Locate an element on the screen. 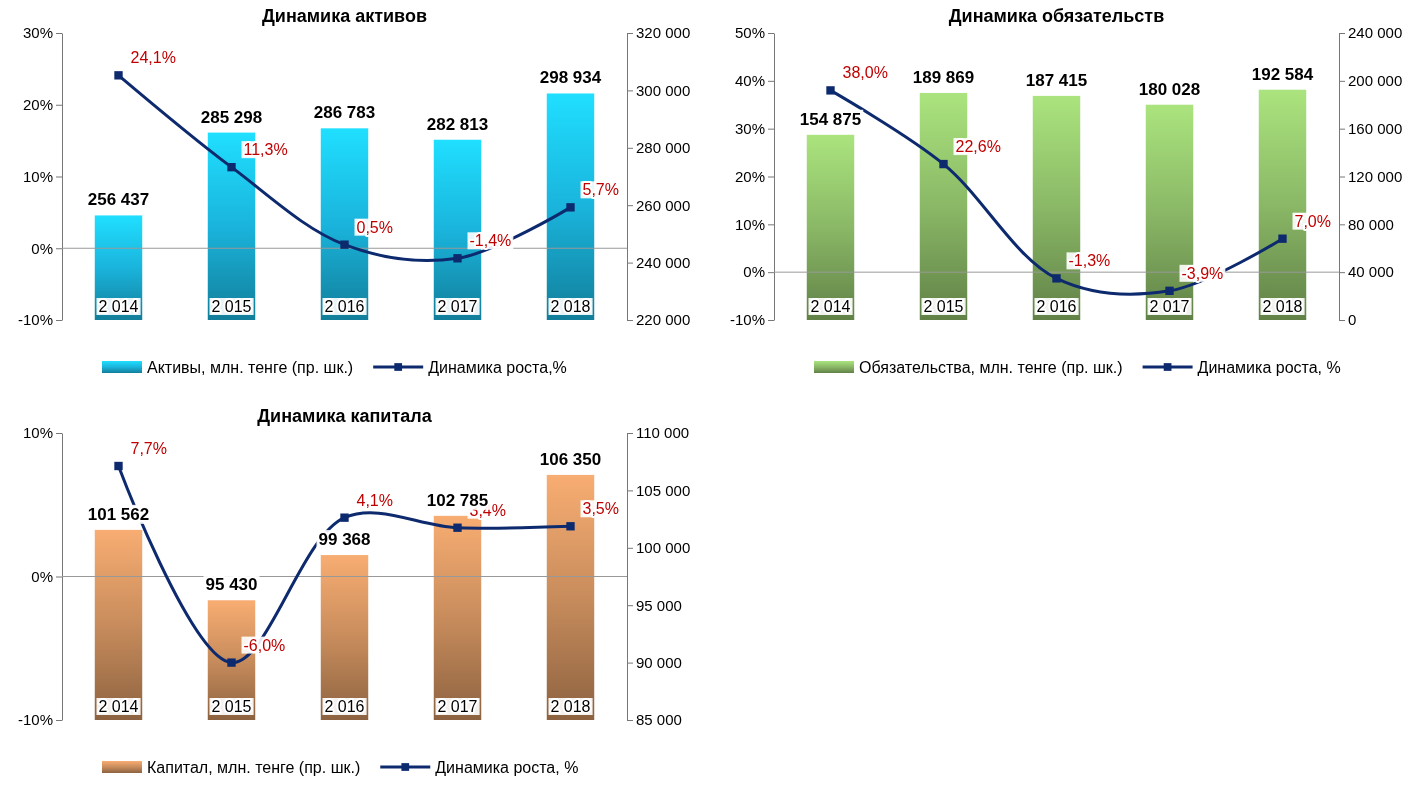 The image size is (1421, 794). data-label: 256 437 is located at coordinates (118, 200).